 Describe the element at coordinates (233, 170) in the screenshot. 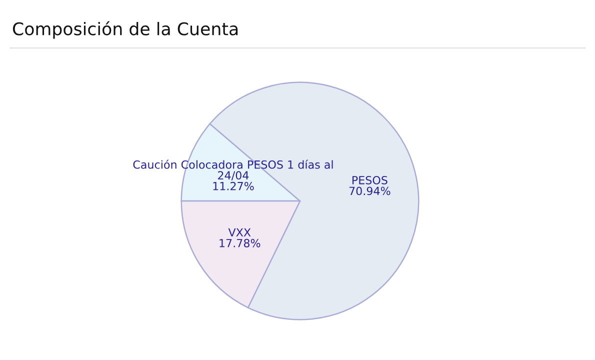

I see `slice-label: Caución Colocadora PESOS 1 días al 24/04` at that location.